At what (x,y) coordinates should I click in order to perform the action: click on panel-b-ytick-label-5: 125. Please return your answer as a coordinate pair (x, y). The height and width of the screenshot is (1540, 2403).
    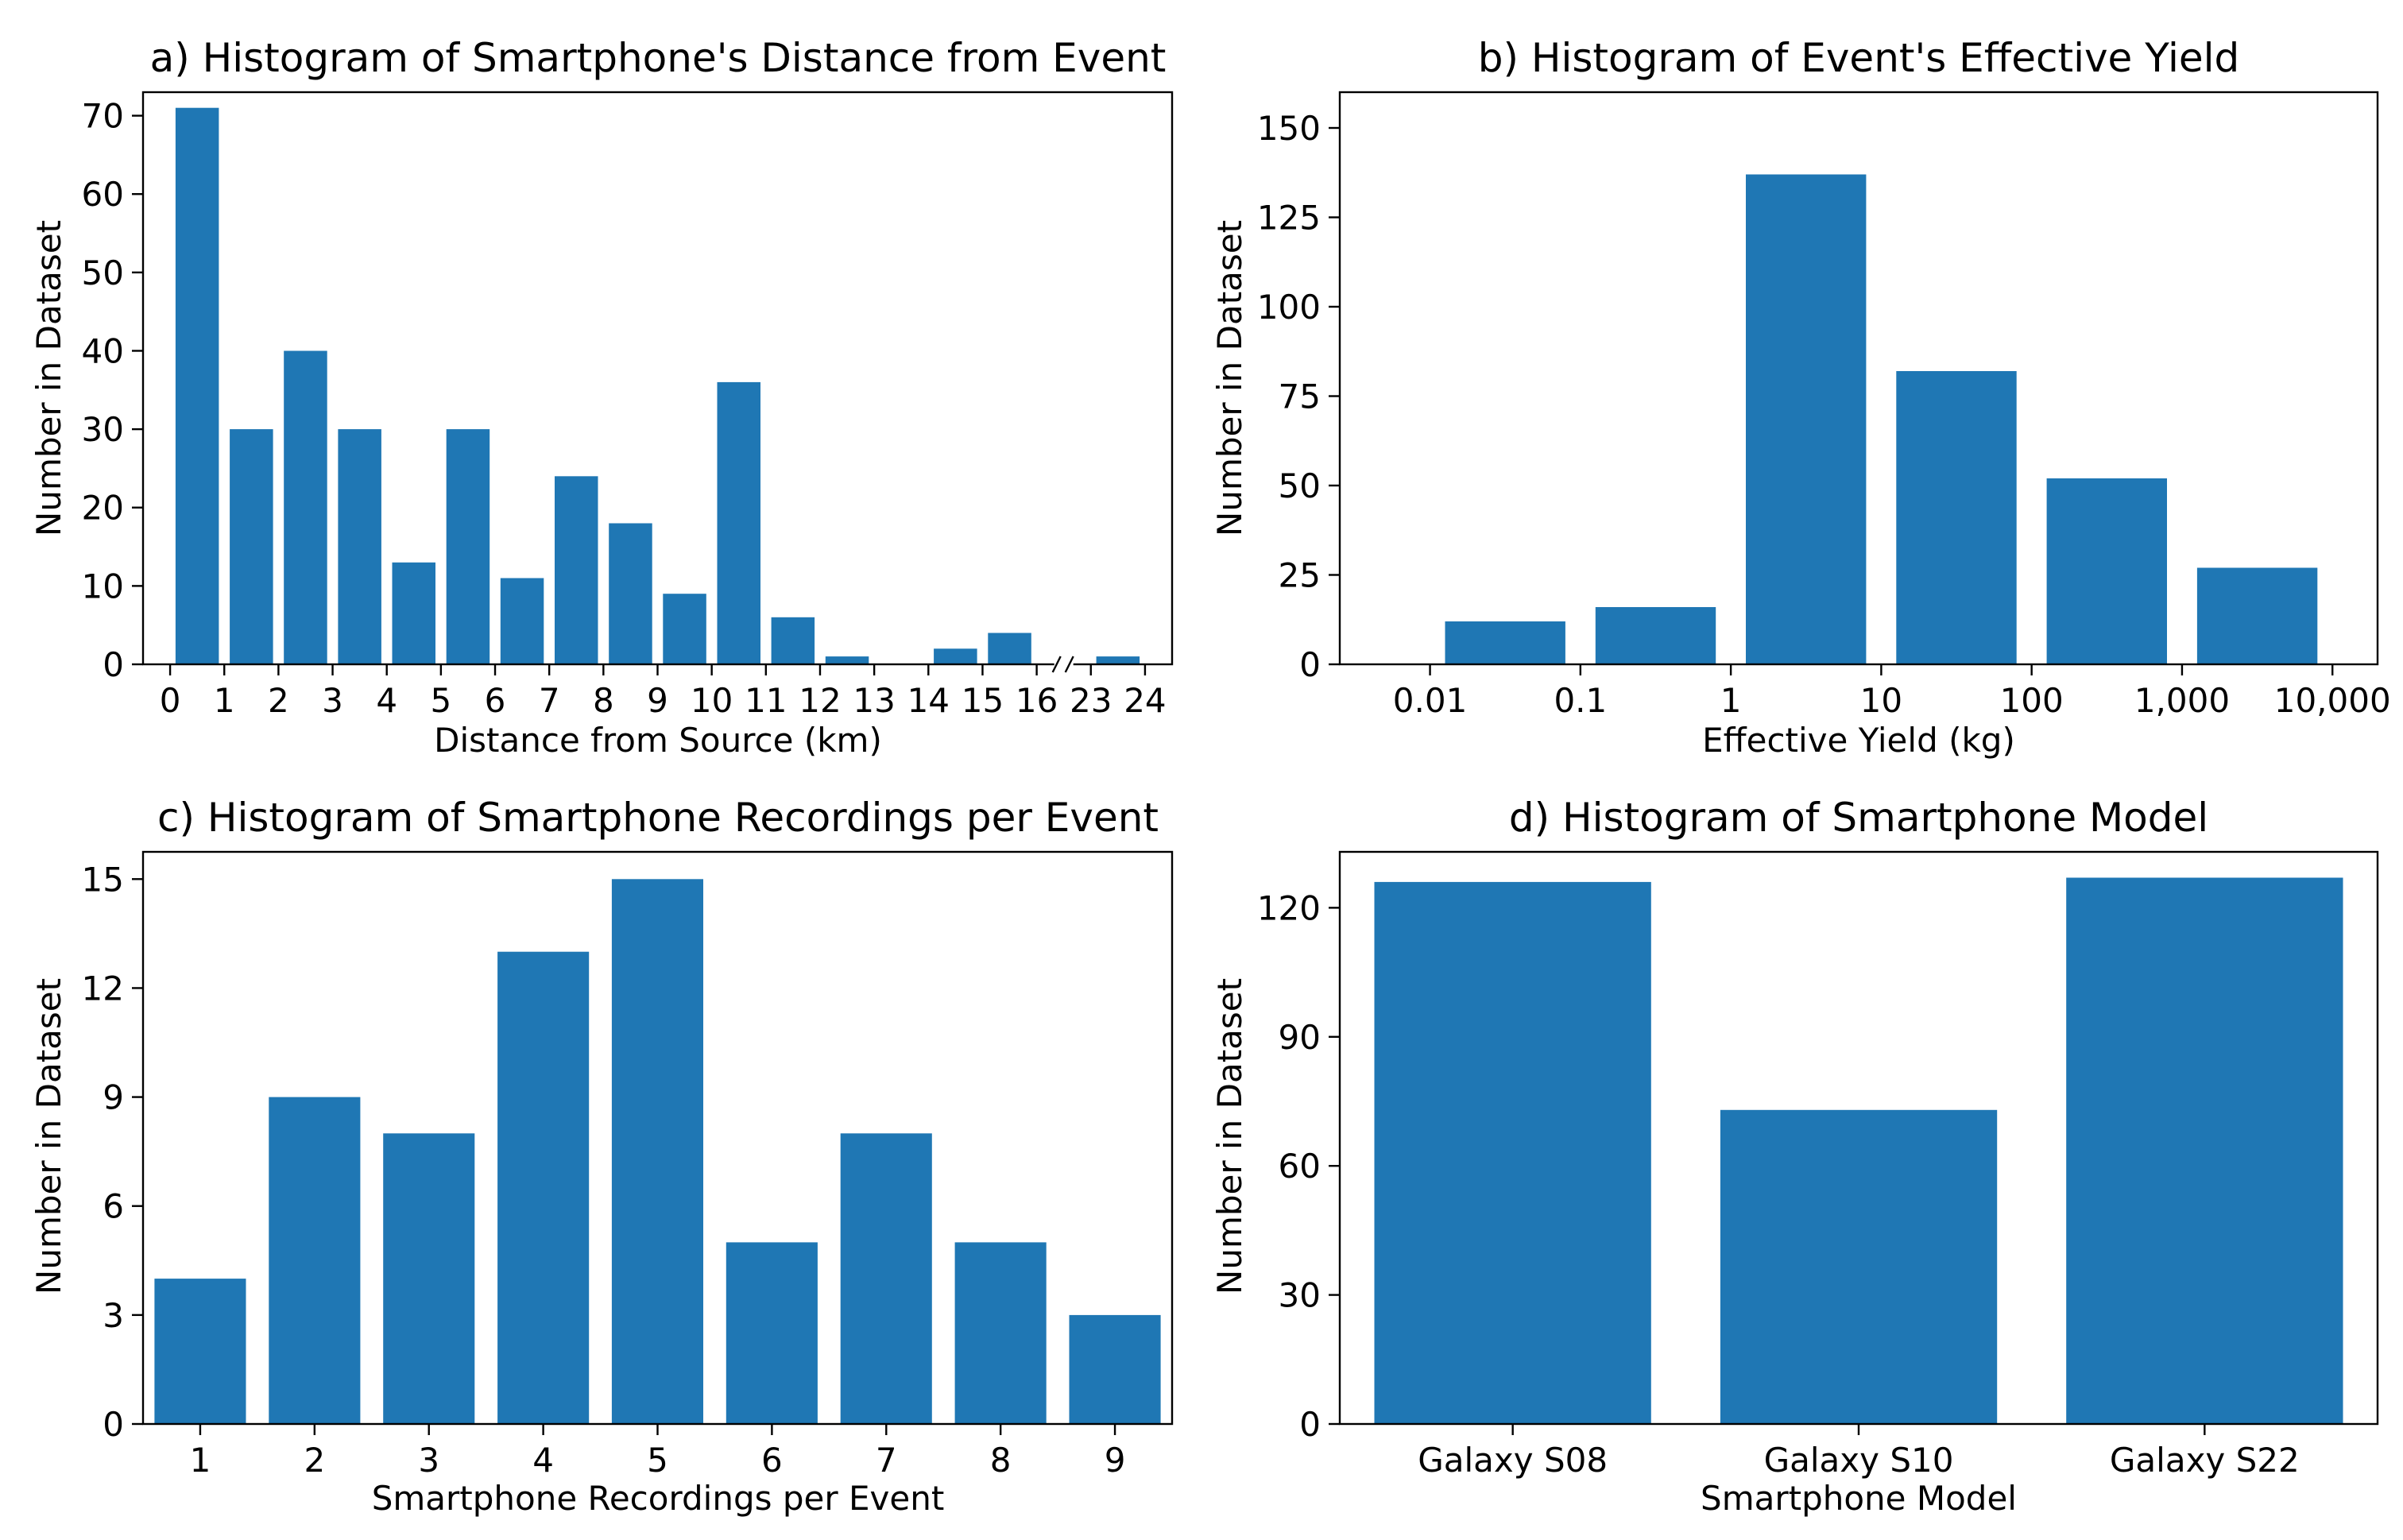
    Looking at the image, I should click on (1289, 218).